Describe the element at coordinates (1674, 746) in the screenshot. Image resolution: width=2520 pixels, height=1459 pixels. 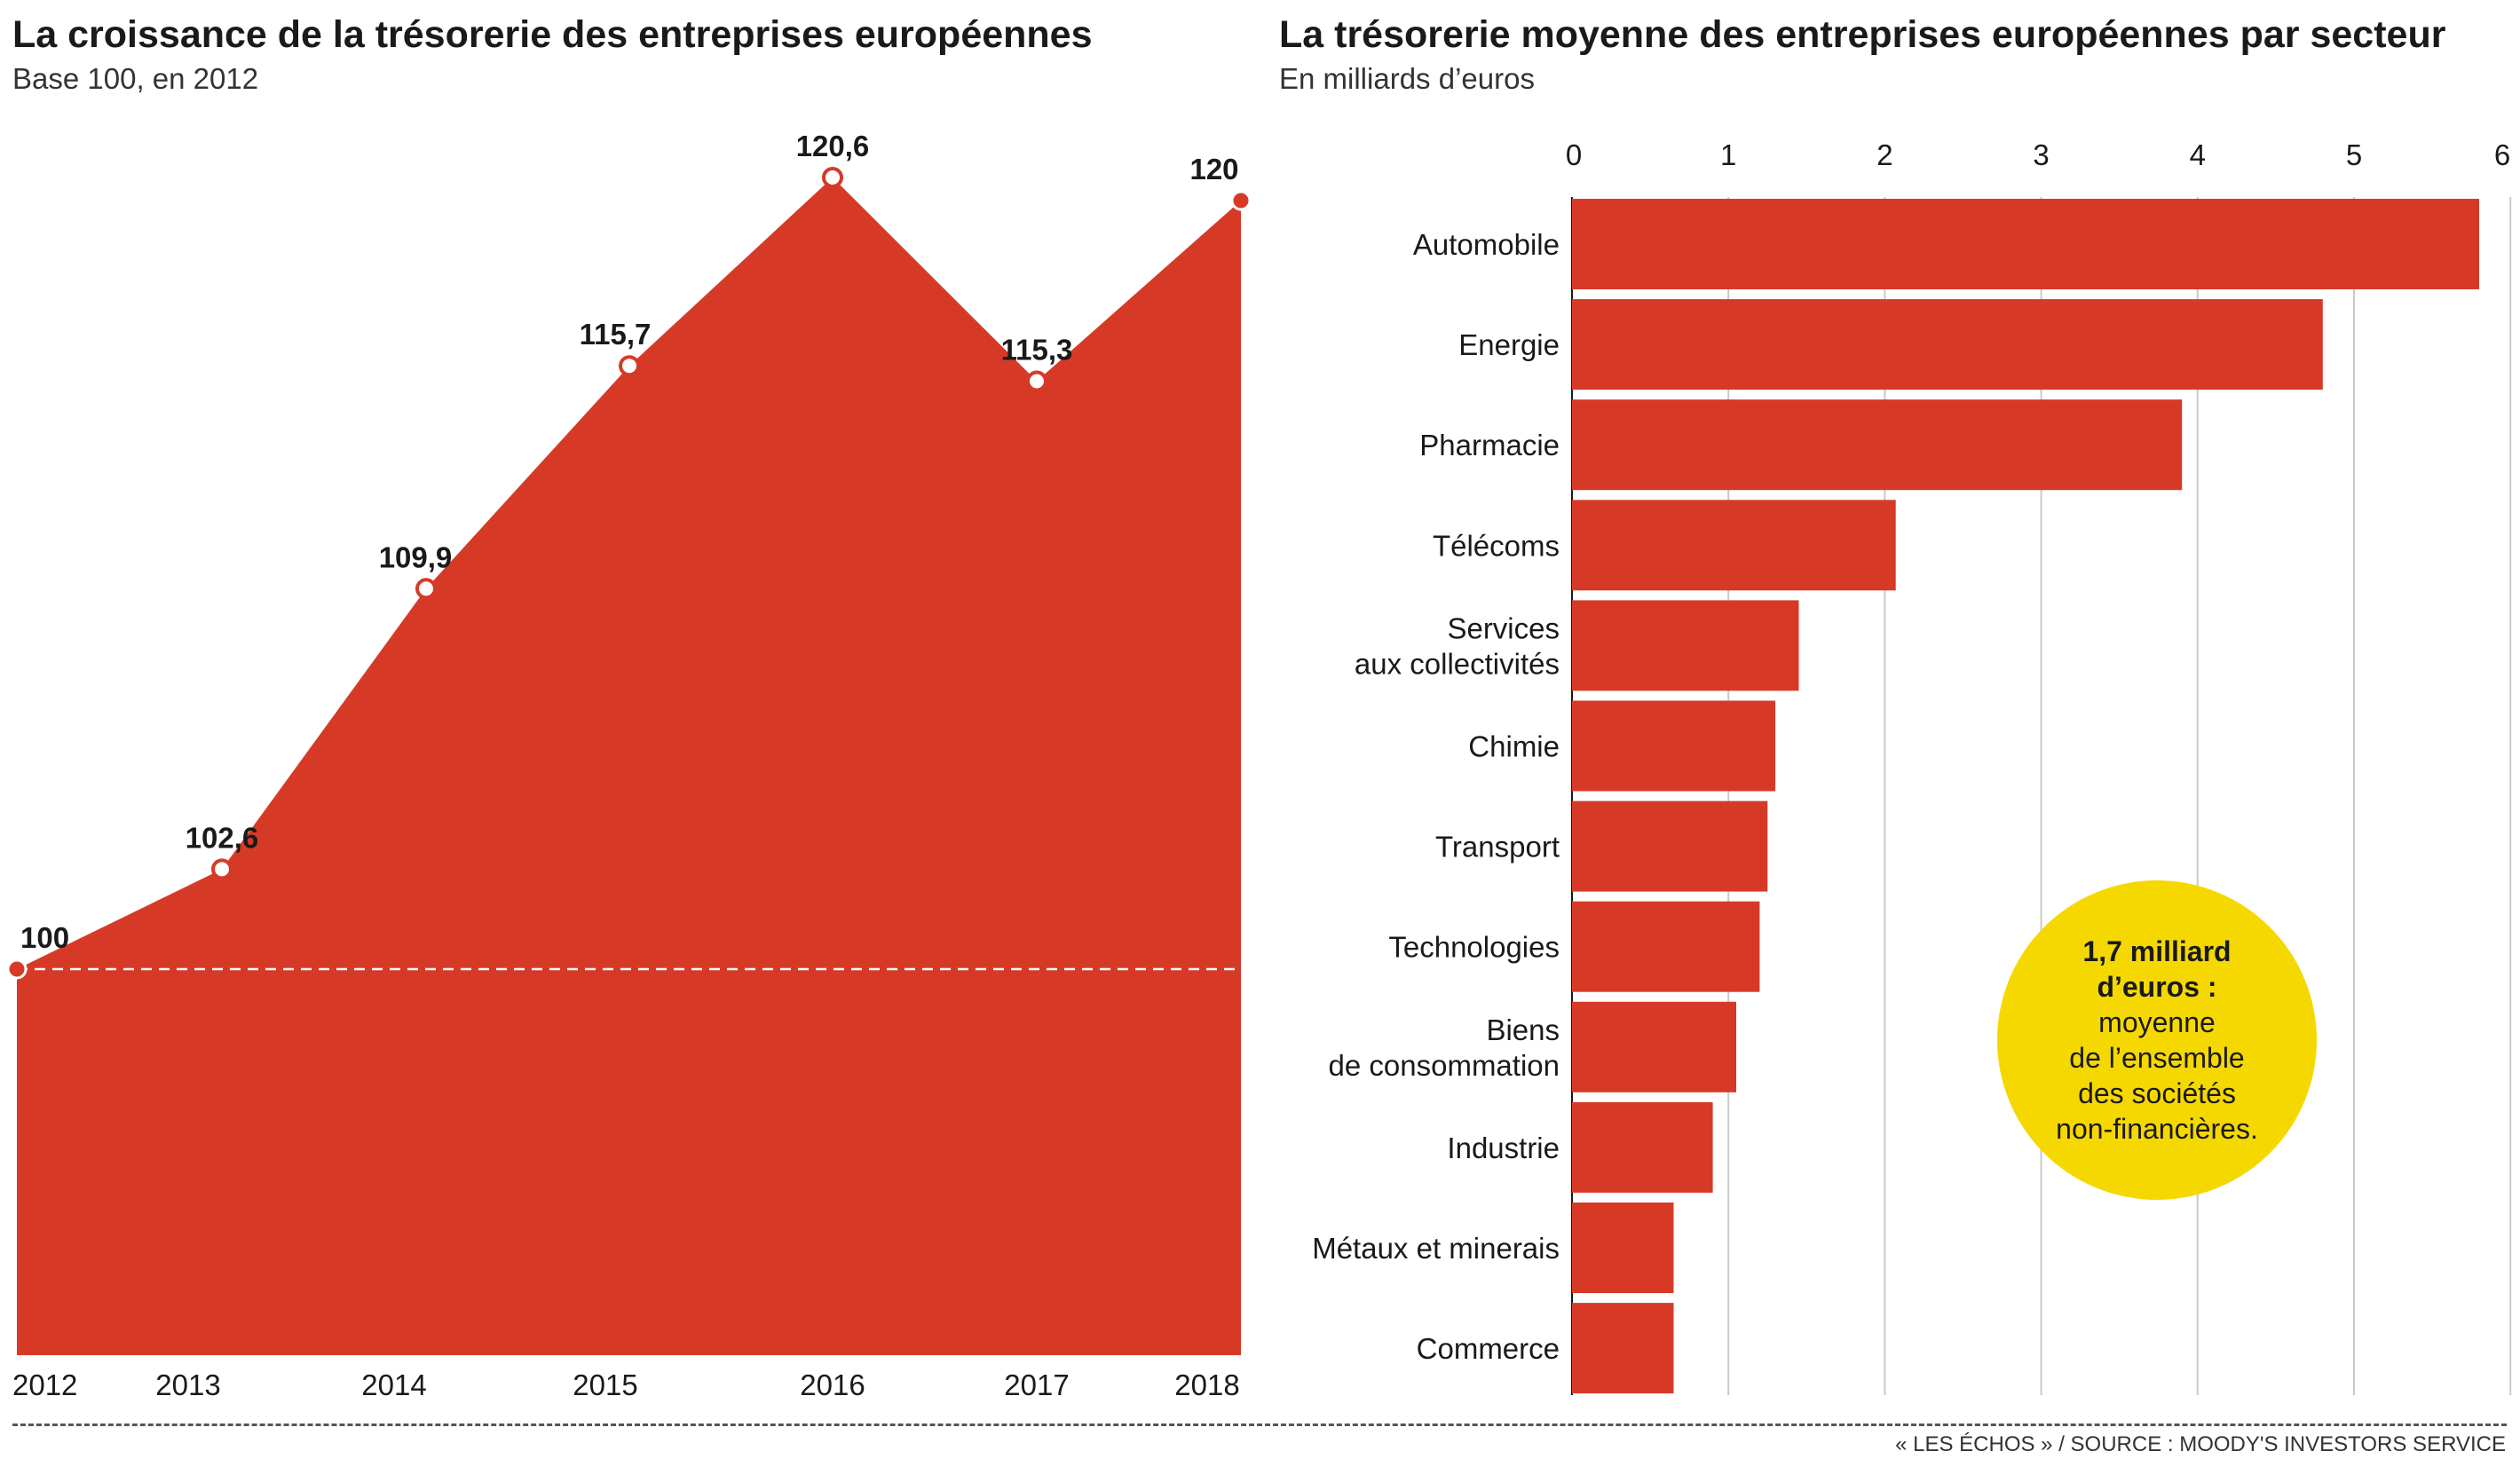
I see `bar-chimie` at that location.